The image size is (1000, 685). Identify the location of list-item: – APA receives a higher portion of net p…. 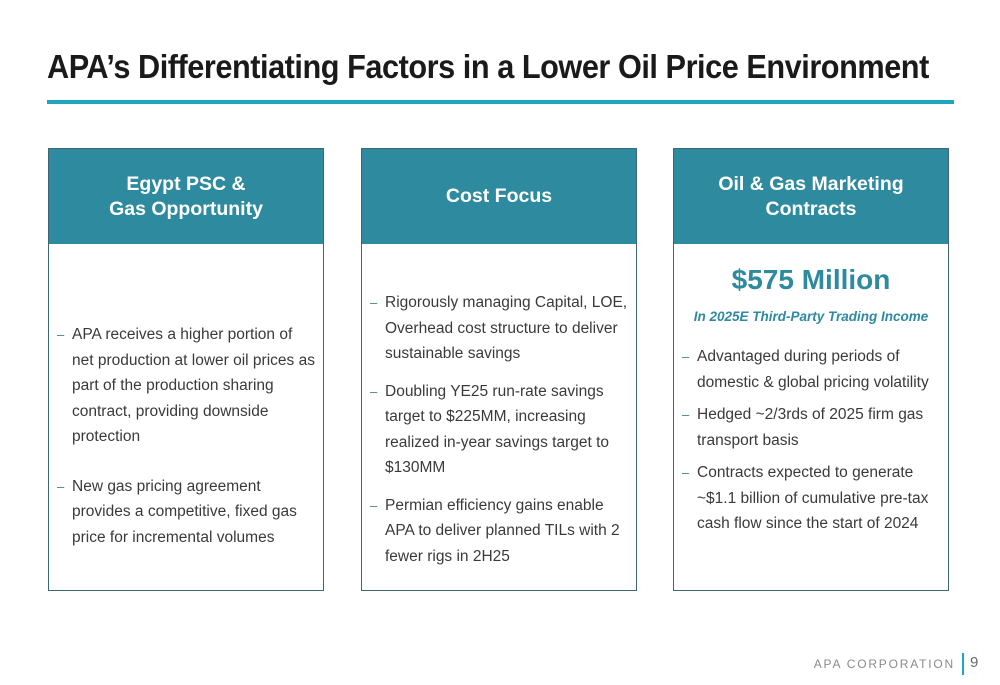
(186, 386).